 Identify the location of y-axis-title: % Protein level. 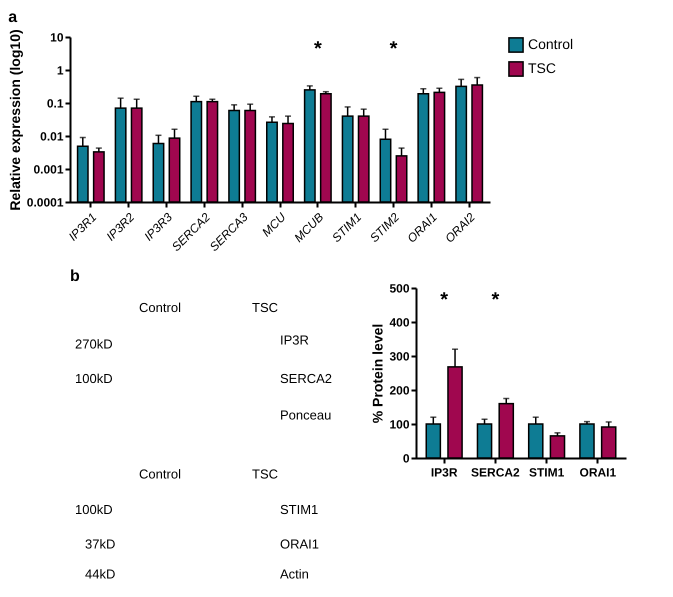
(377, 374).